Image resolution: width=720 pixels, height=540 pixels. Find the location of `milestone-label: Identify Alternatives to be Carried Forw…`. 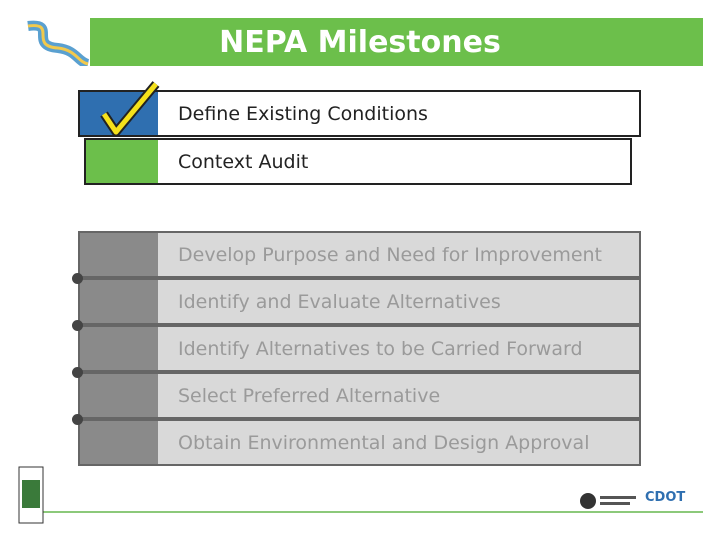

milestone-label: Identify Alternatives to be Carried Forw… is located at coordinates (380, 348).